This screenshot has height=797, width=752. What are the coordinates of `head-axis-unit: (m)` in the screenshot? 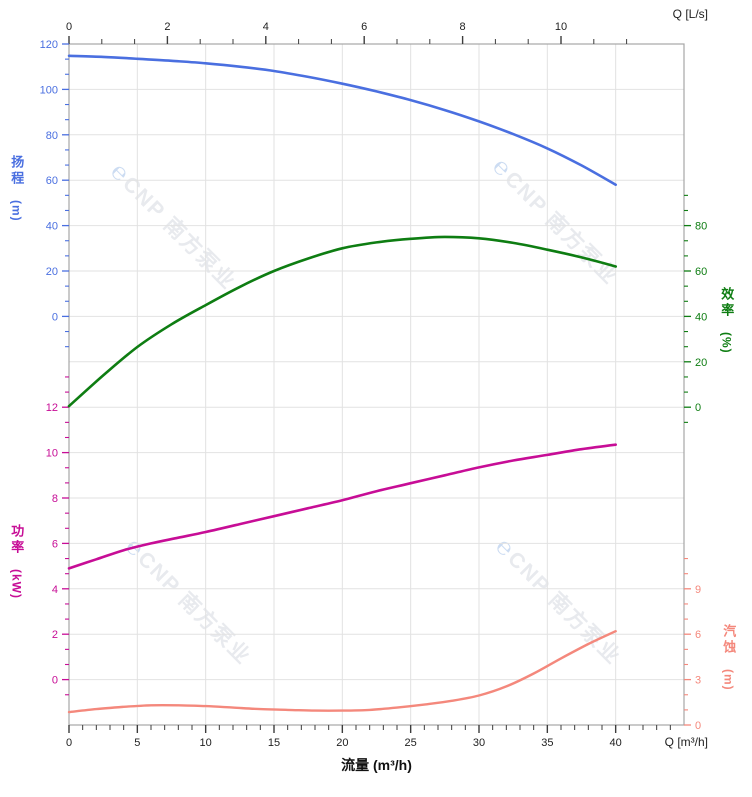 It's located at (16, 211).